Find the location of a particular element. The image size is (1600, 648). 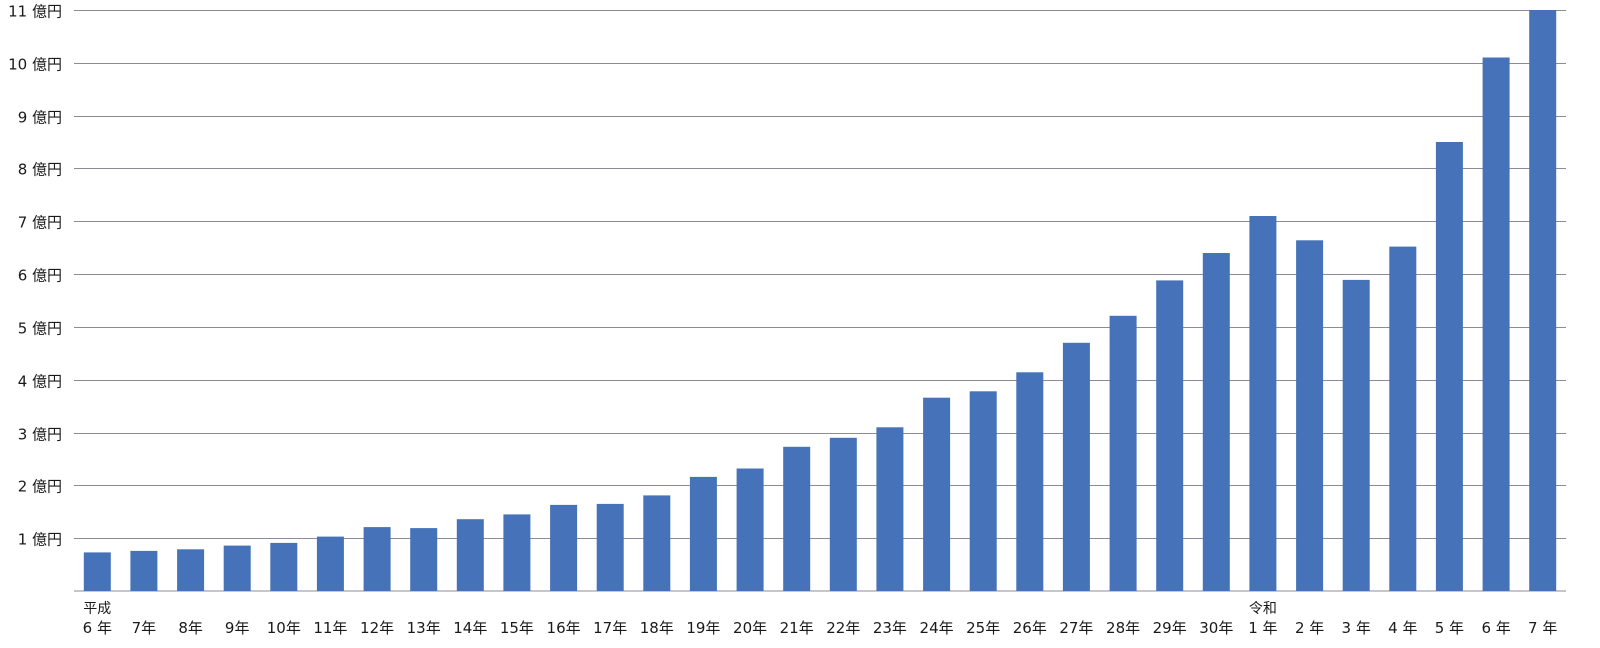

x-tick-label: 18年 is located at coordinates (657, 628).